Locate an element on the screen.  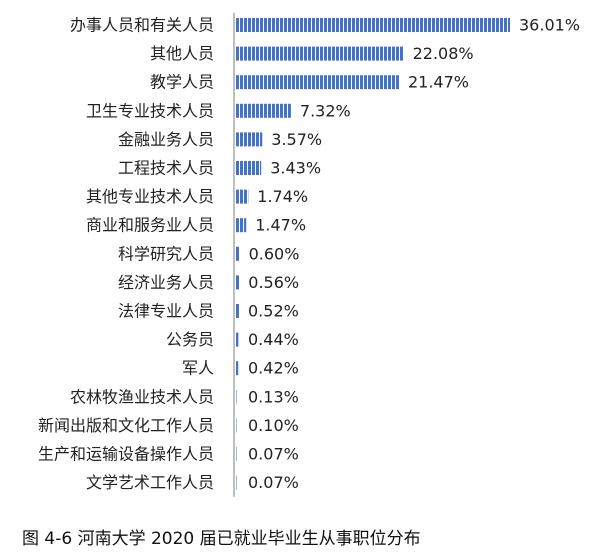
category-label: 生产和运输设备操作人员 is located at coordinates (126, 454).